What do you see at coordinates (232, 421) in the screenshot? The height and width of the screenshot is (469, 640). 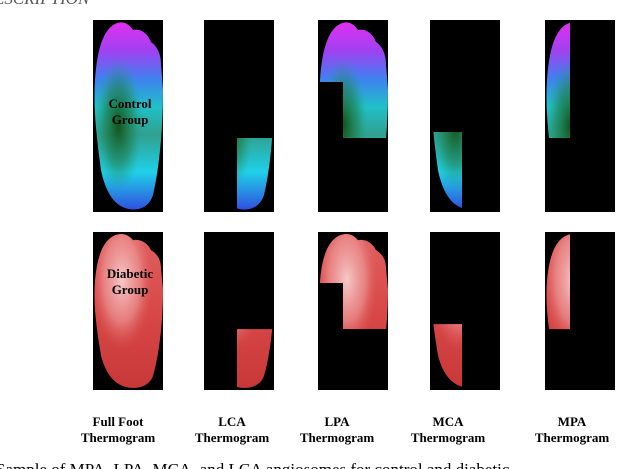 I see `column-label: LCA` at bounding box center [232, 421].